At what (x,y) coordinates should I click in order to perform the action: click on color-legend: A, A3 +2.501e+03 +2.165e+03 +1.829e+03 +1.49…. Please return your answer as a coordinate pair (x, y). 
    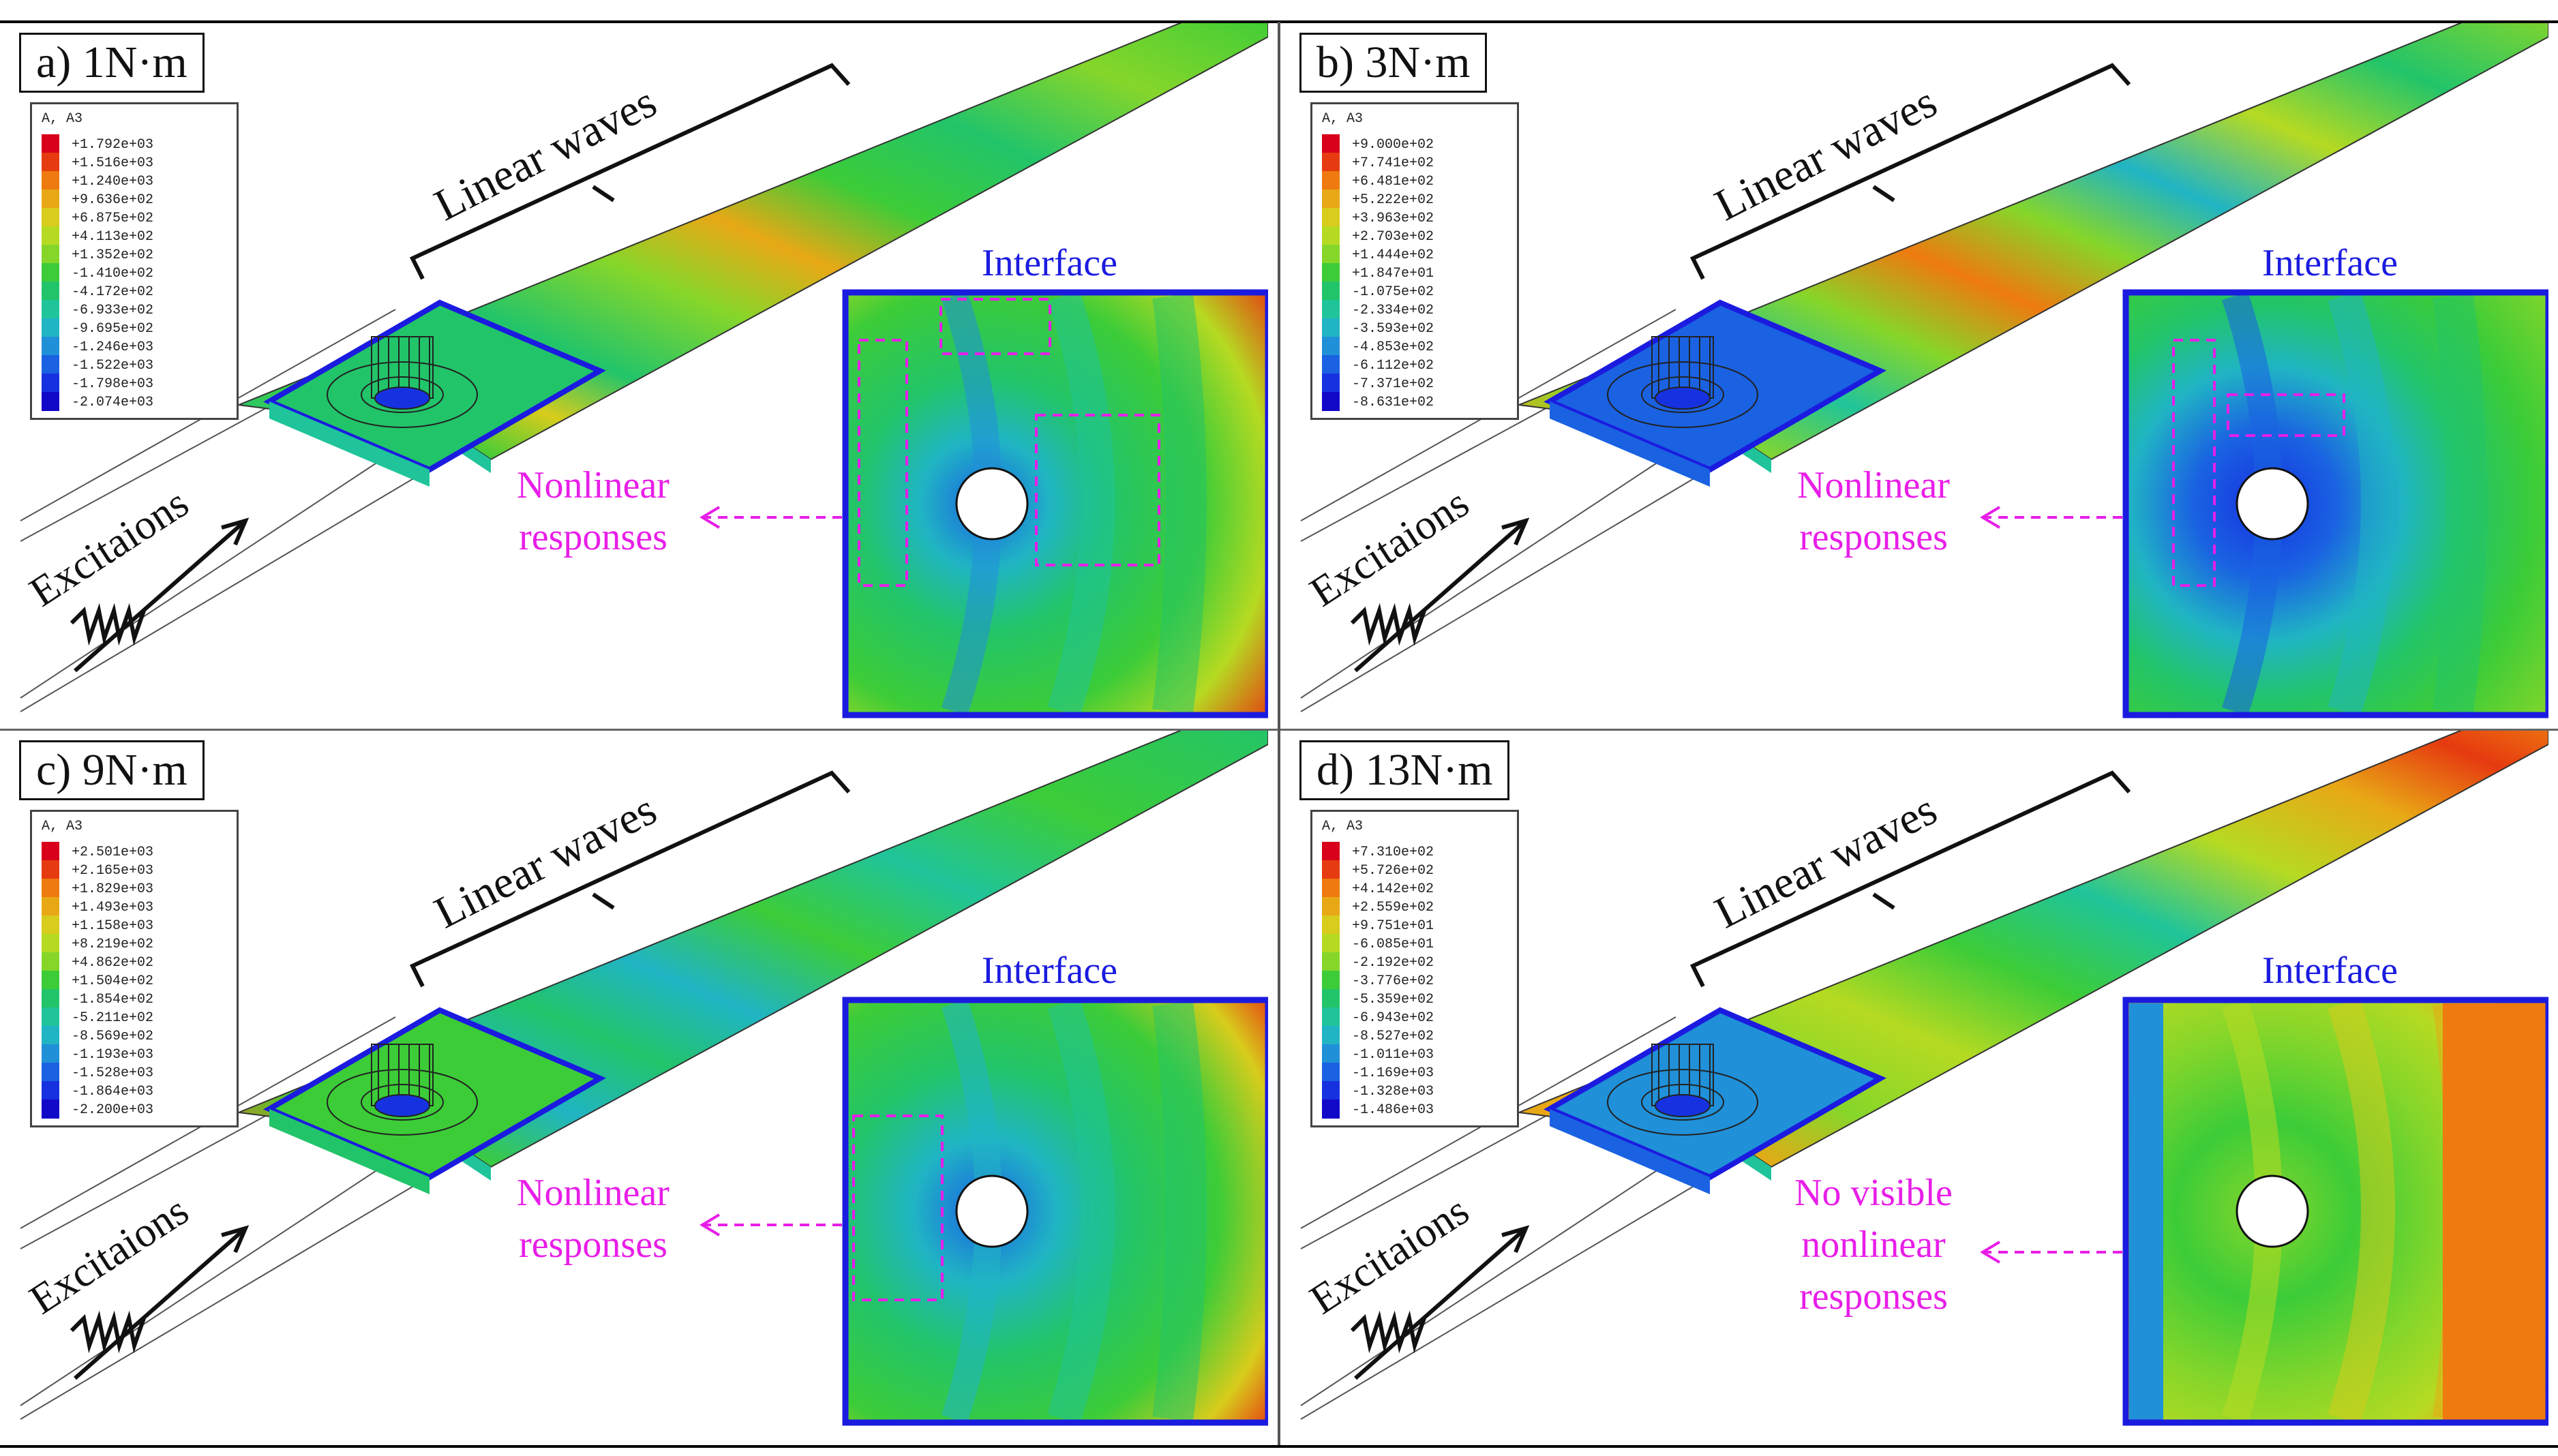
    Looking at the image, I should click on (134, 968).